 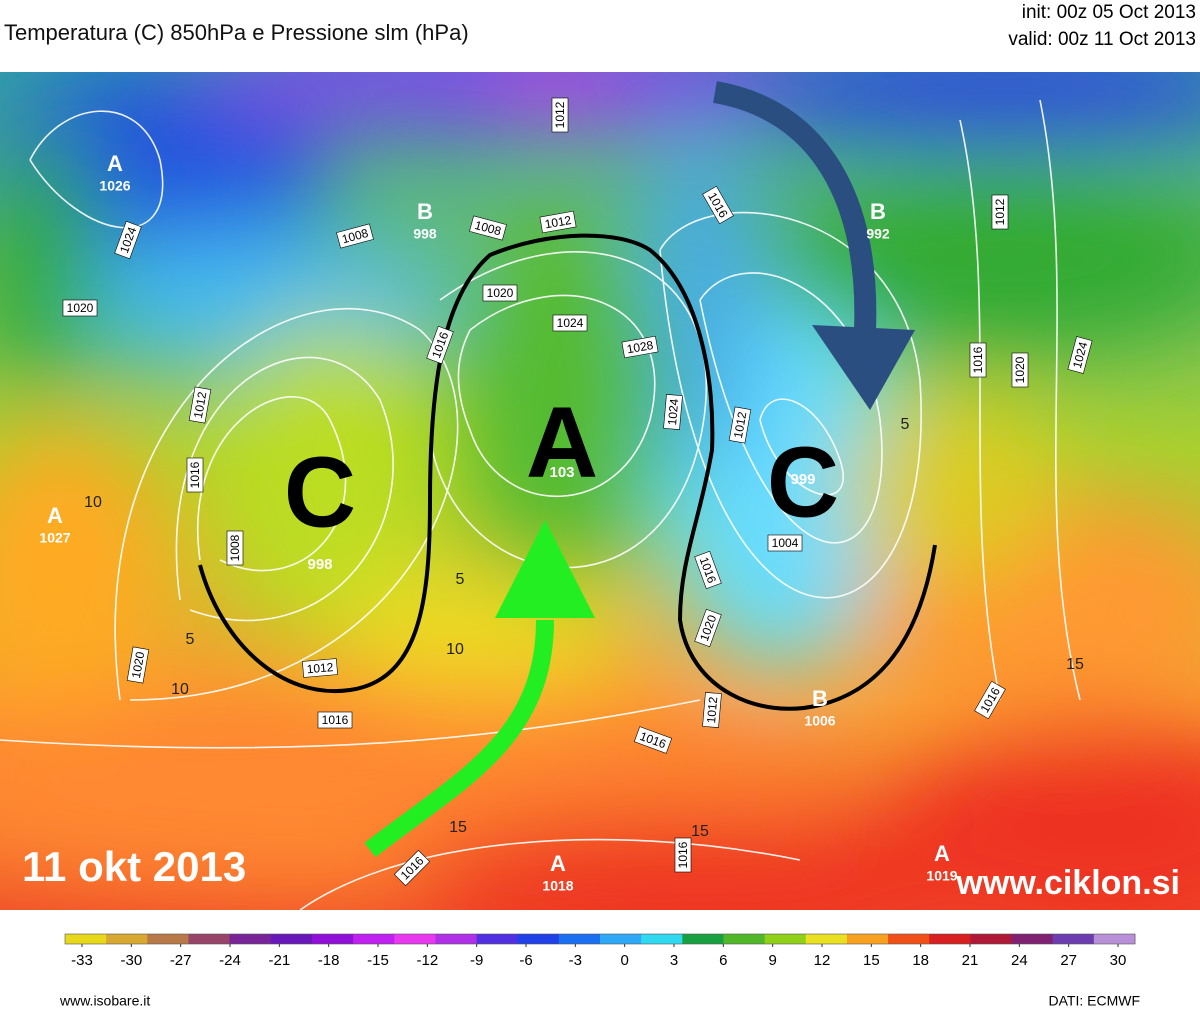 What do you see at coordinates (1109, 12) in the screenshot?
I see `init-time: init: 00z 05 Oct 2013` at bounding box center [1109, 12].